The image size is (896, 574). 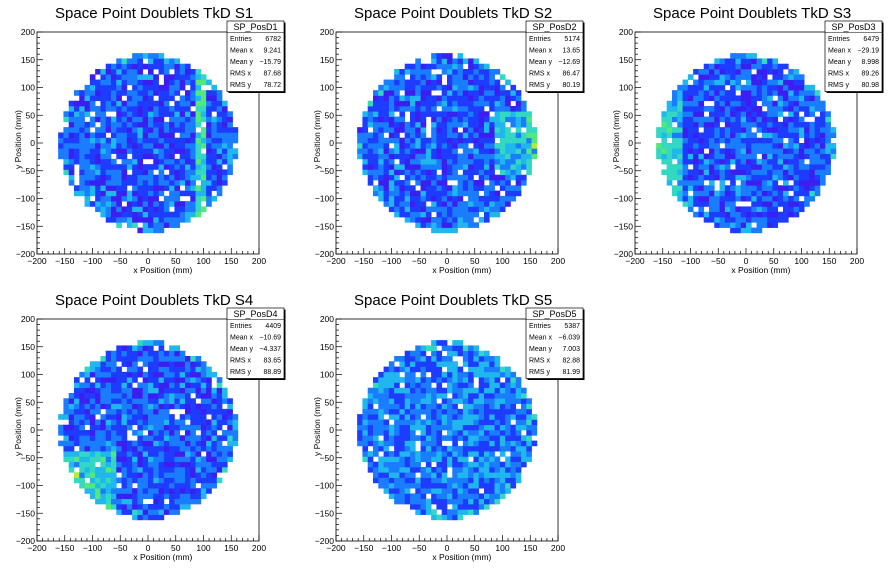 I want to click on x-tick-label: −200, so click(x=36, y=548).